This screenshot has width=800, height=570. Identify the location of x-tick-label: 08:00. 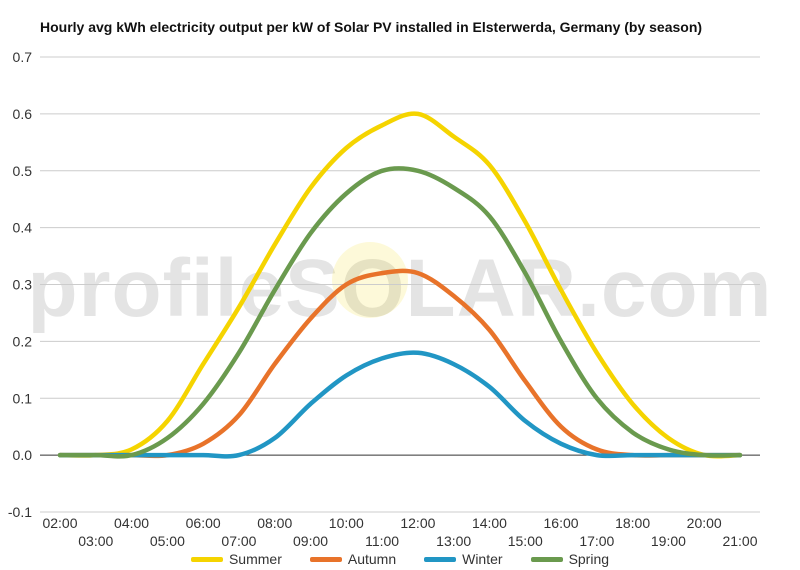
(274, 523).